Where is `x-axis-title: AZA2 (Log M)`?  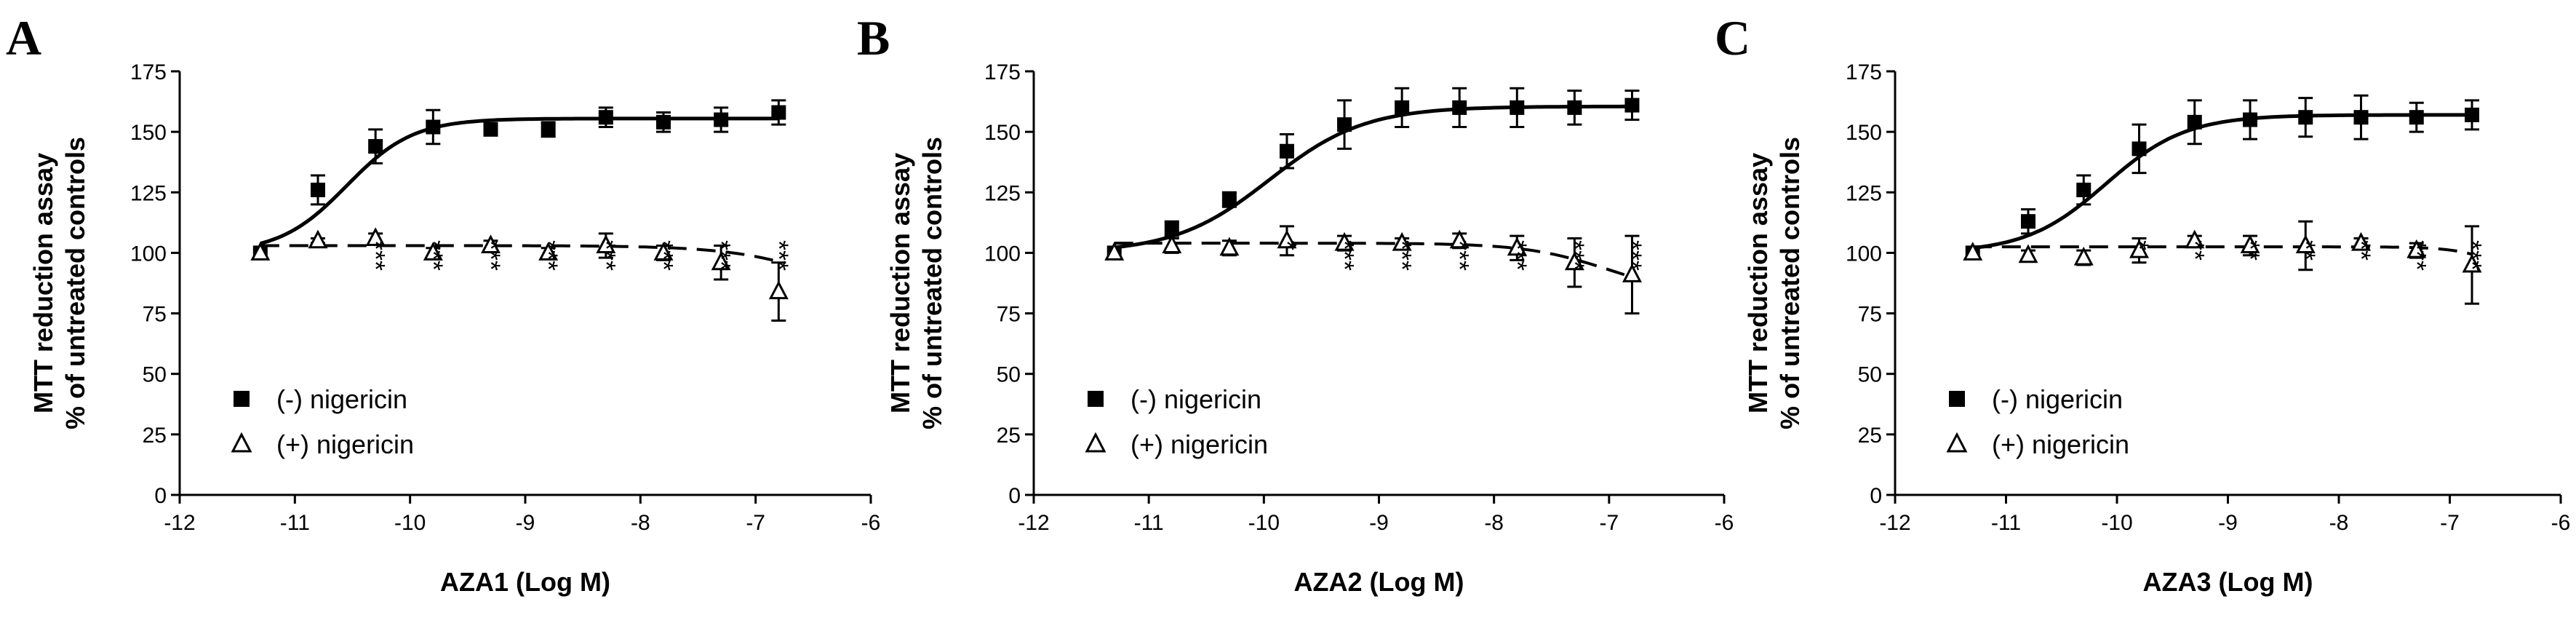
x-axis-title: AZA2 (Log M) is located at coordinates (1379, 582).